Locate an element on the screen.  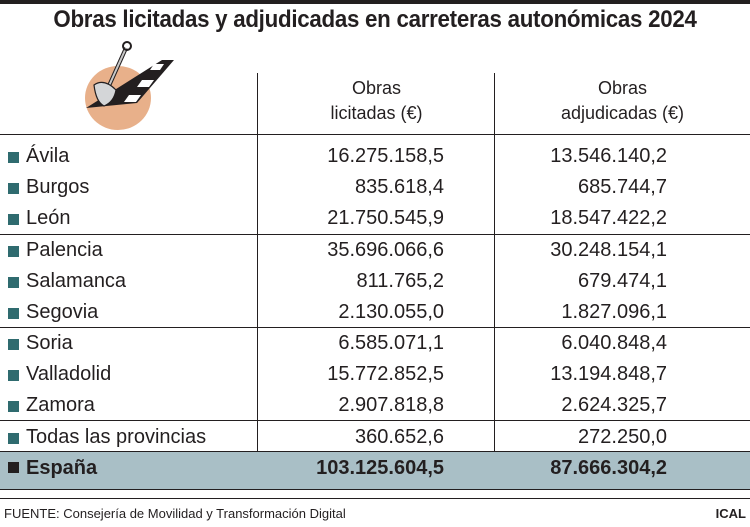
row-label: Salamanca is located at coordinates (76, 281).